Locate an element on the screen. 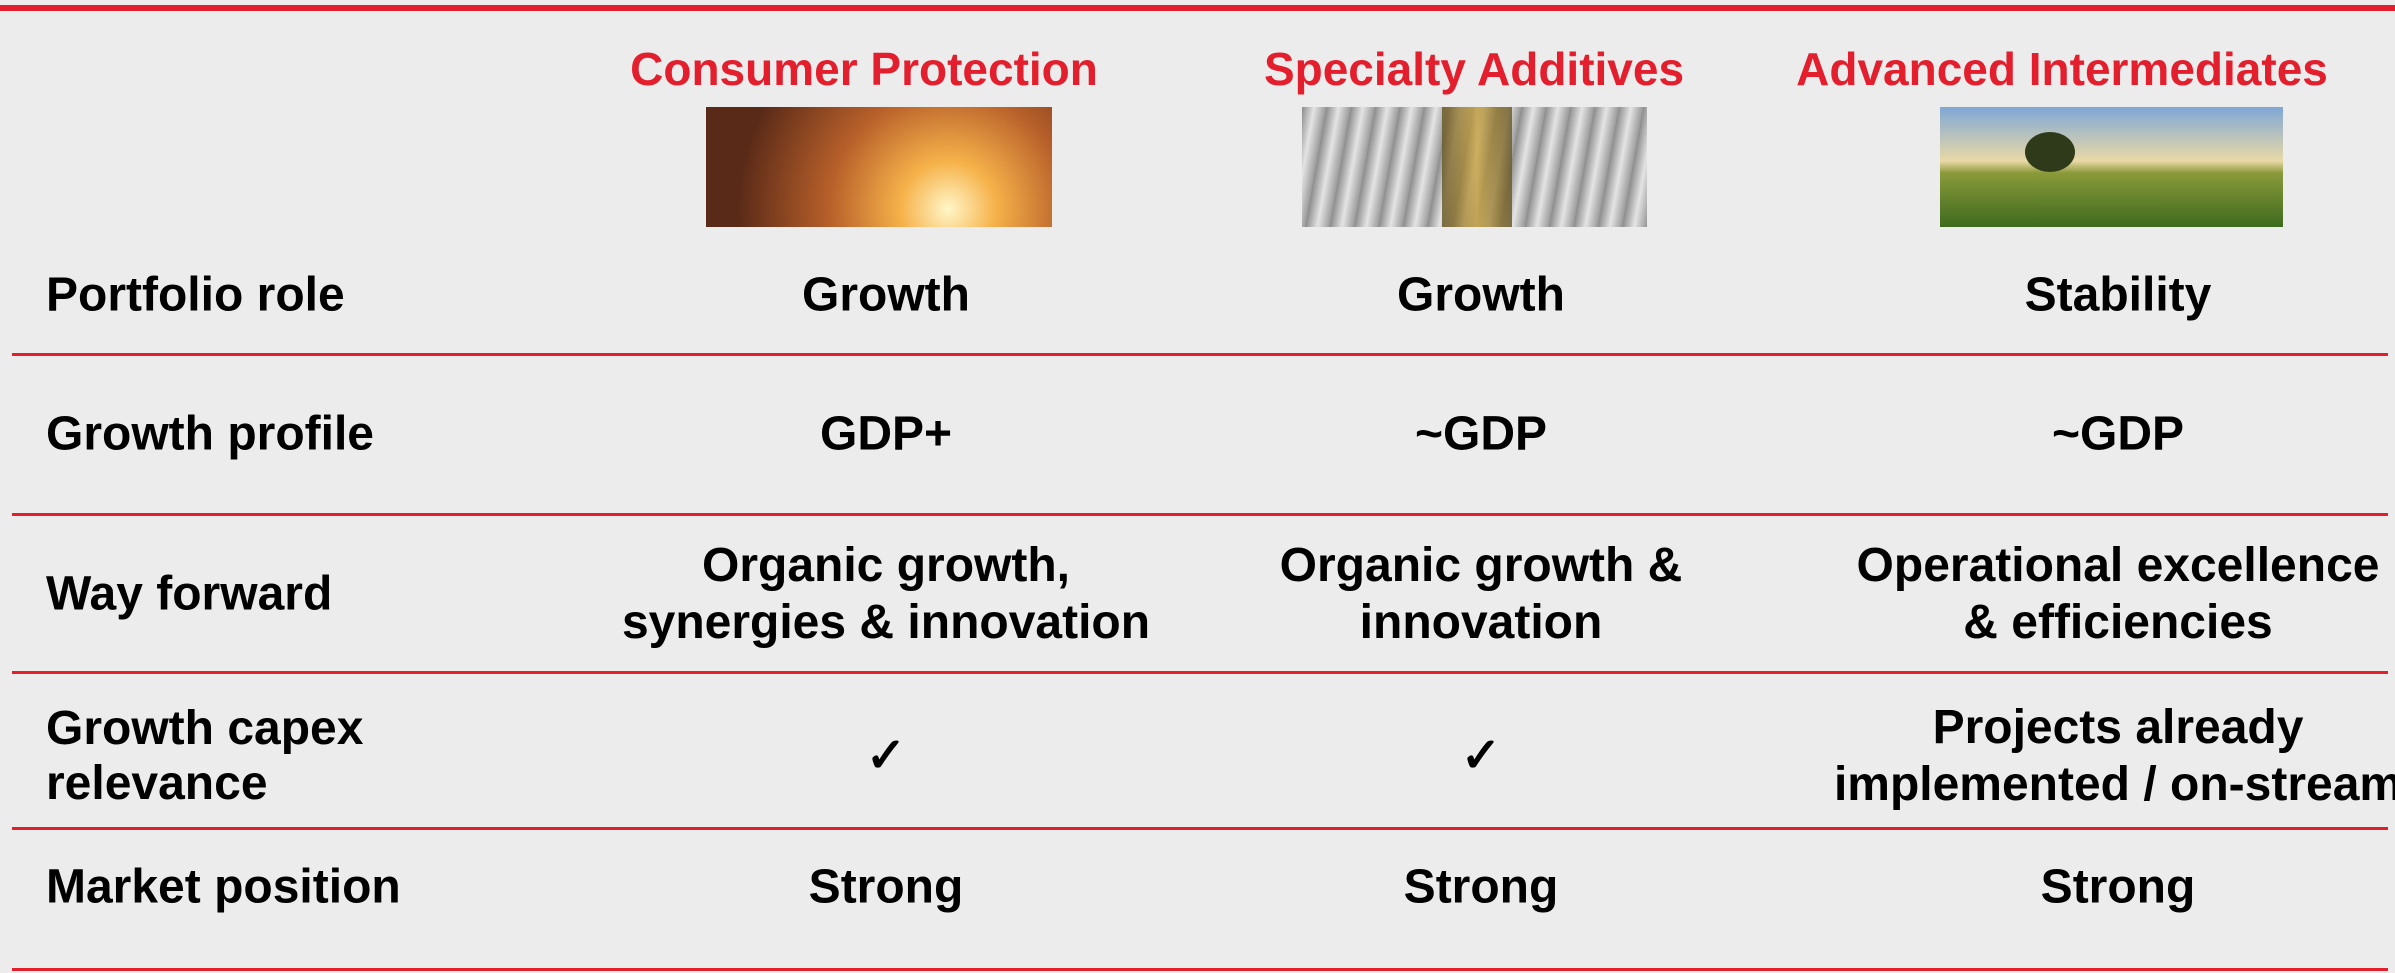  text-line: relevance is located at coordinates (157, 783).